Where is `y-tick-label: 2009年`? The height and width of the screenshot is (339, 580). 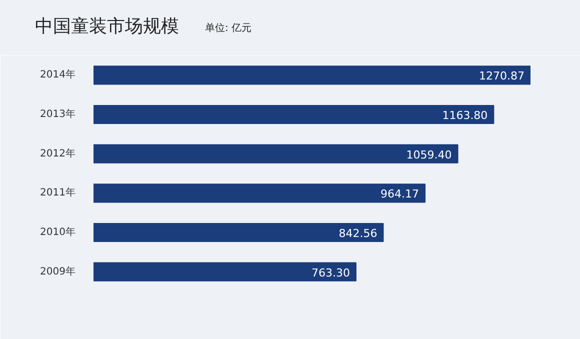 y-tick-label: 2009年 is located at coordinates (58, 271).